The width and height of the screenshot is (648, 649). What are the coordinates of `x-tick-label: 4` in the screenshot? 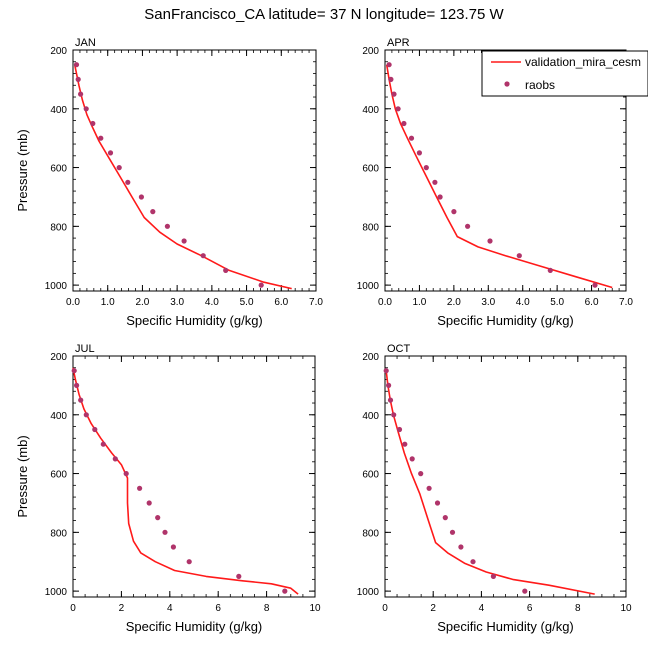 It's located at (482, 608).